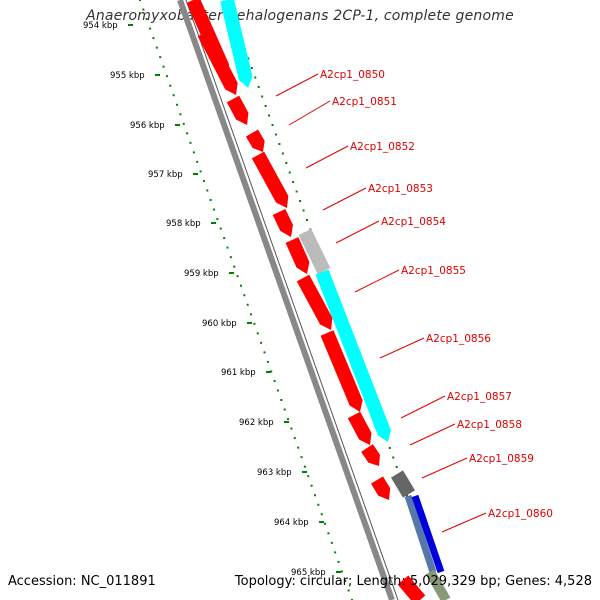 The width and height of the screenshot is (600, 600). Describe the element at coordinates (165, 175) in the screenshot. I see `scale-tick-label: 957 kbp` at that location.